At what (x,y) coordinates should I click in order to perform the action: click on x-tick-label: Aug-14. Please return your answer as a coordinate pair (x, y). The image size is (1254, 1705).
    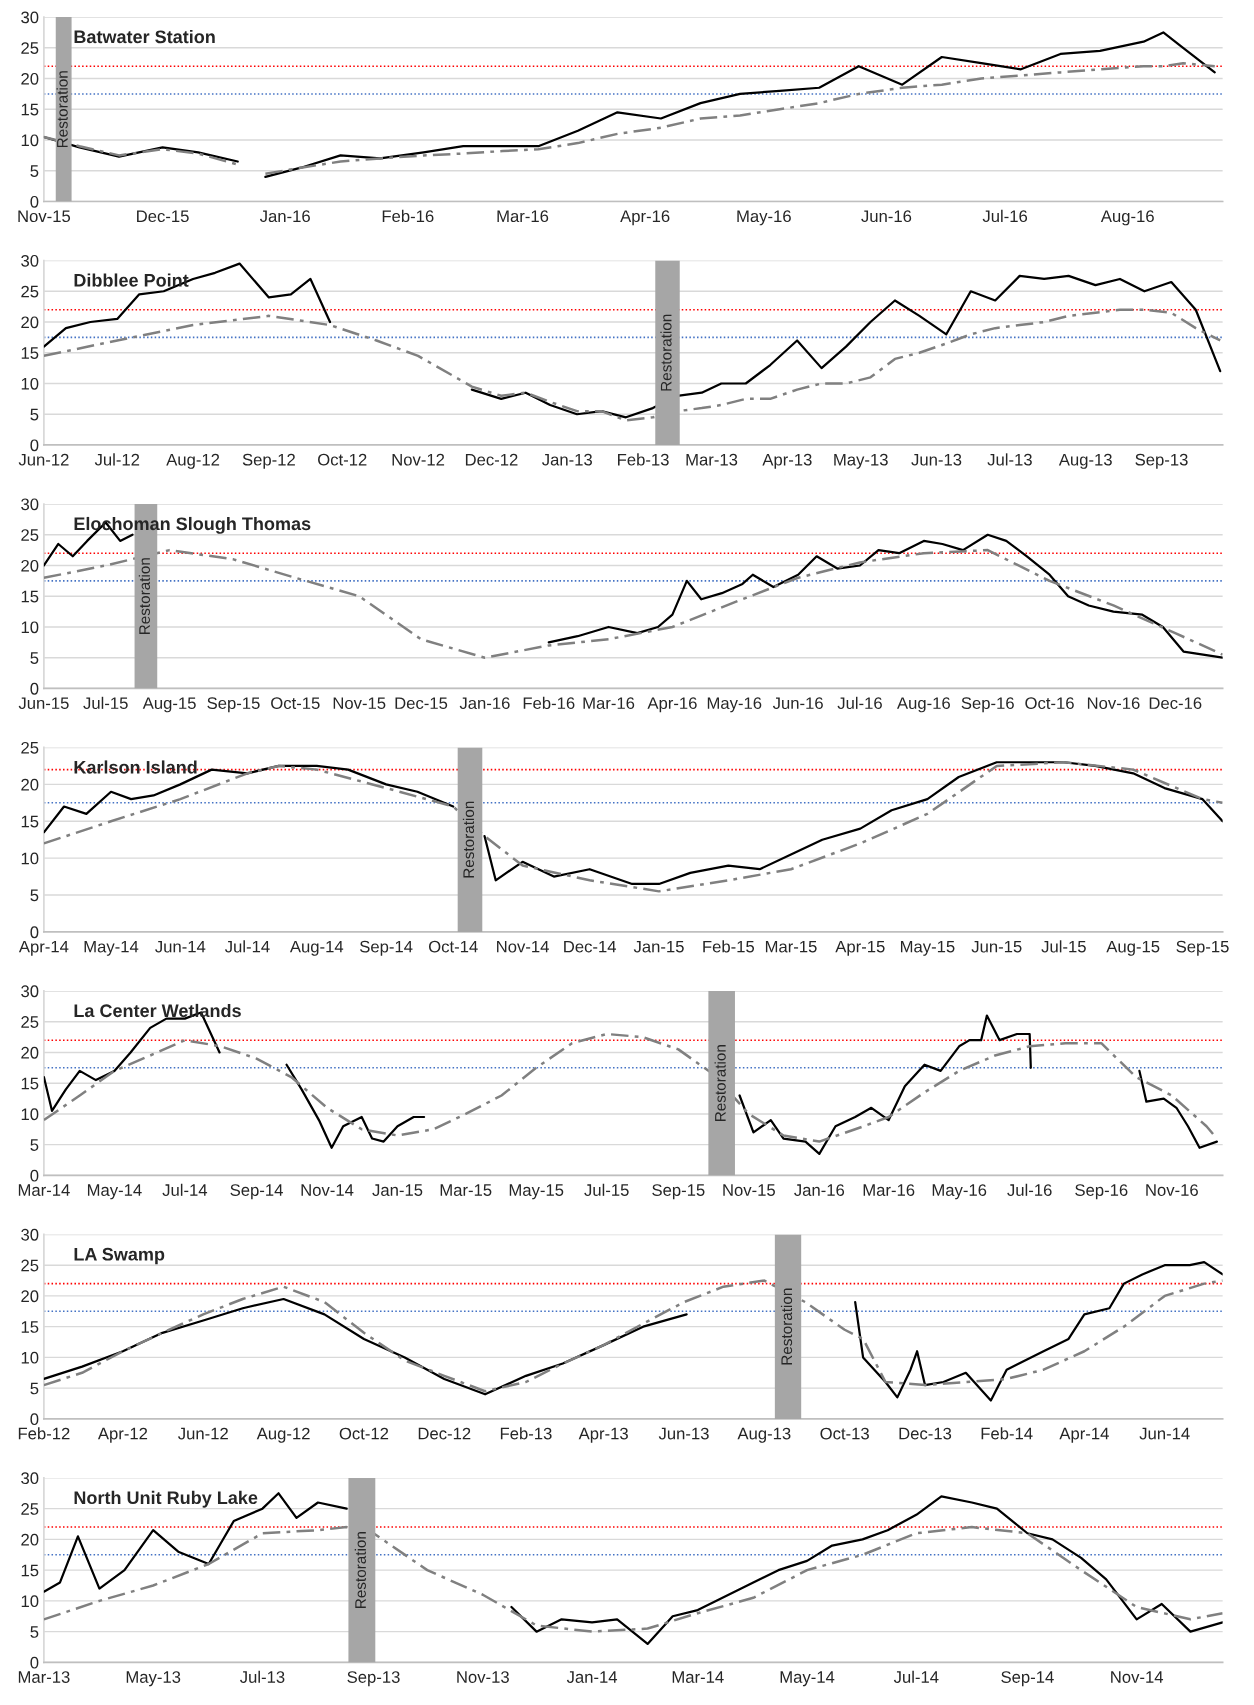
    Looking at the image, I should click on (316, 948).